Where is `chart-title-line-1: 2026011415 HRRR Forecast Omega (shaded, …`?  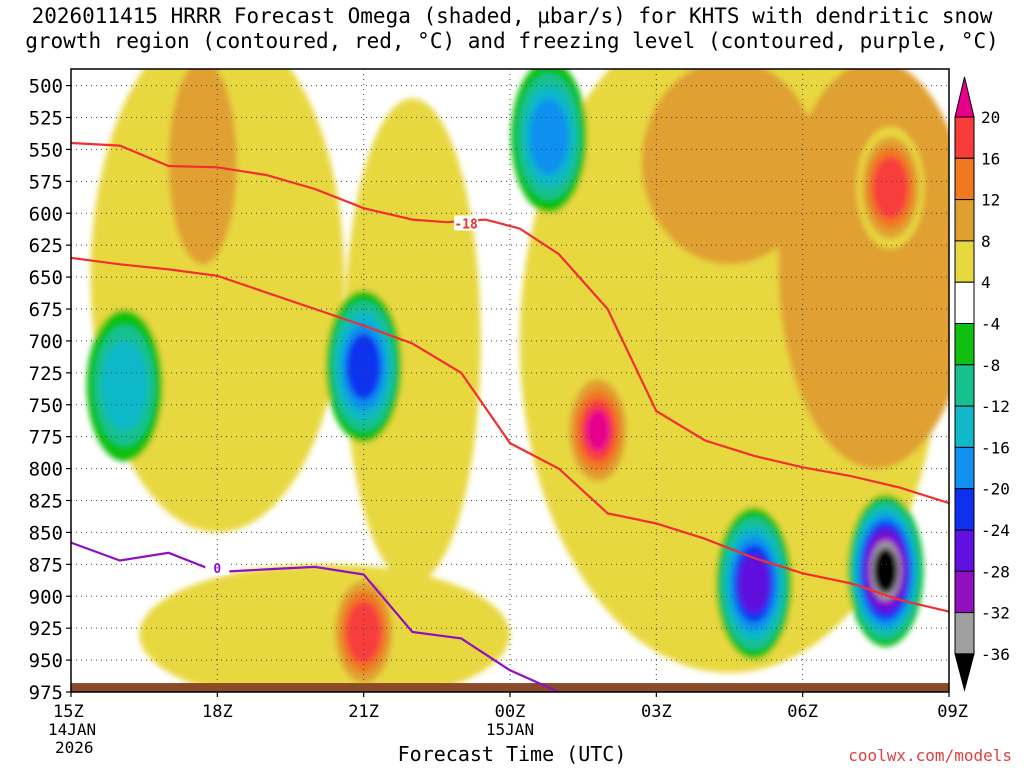
chart-title-line-1: 2026011415 HRRR Forecast Omega (shaded, … is located at coordinates (512, 16).